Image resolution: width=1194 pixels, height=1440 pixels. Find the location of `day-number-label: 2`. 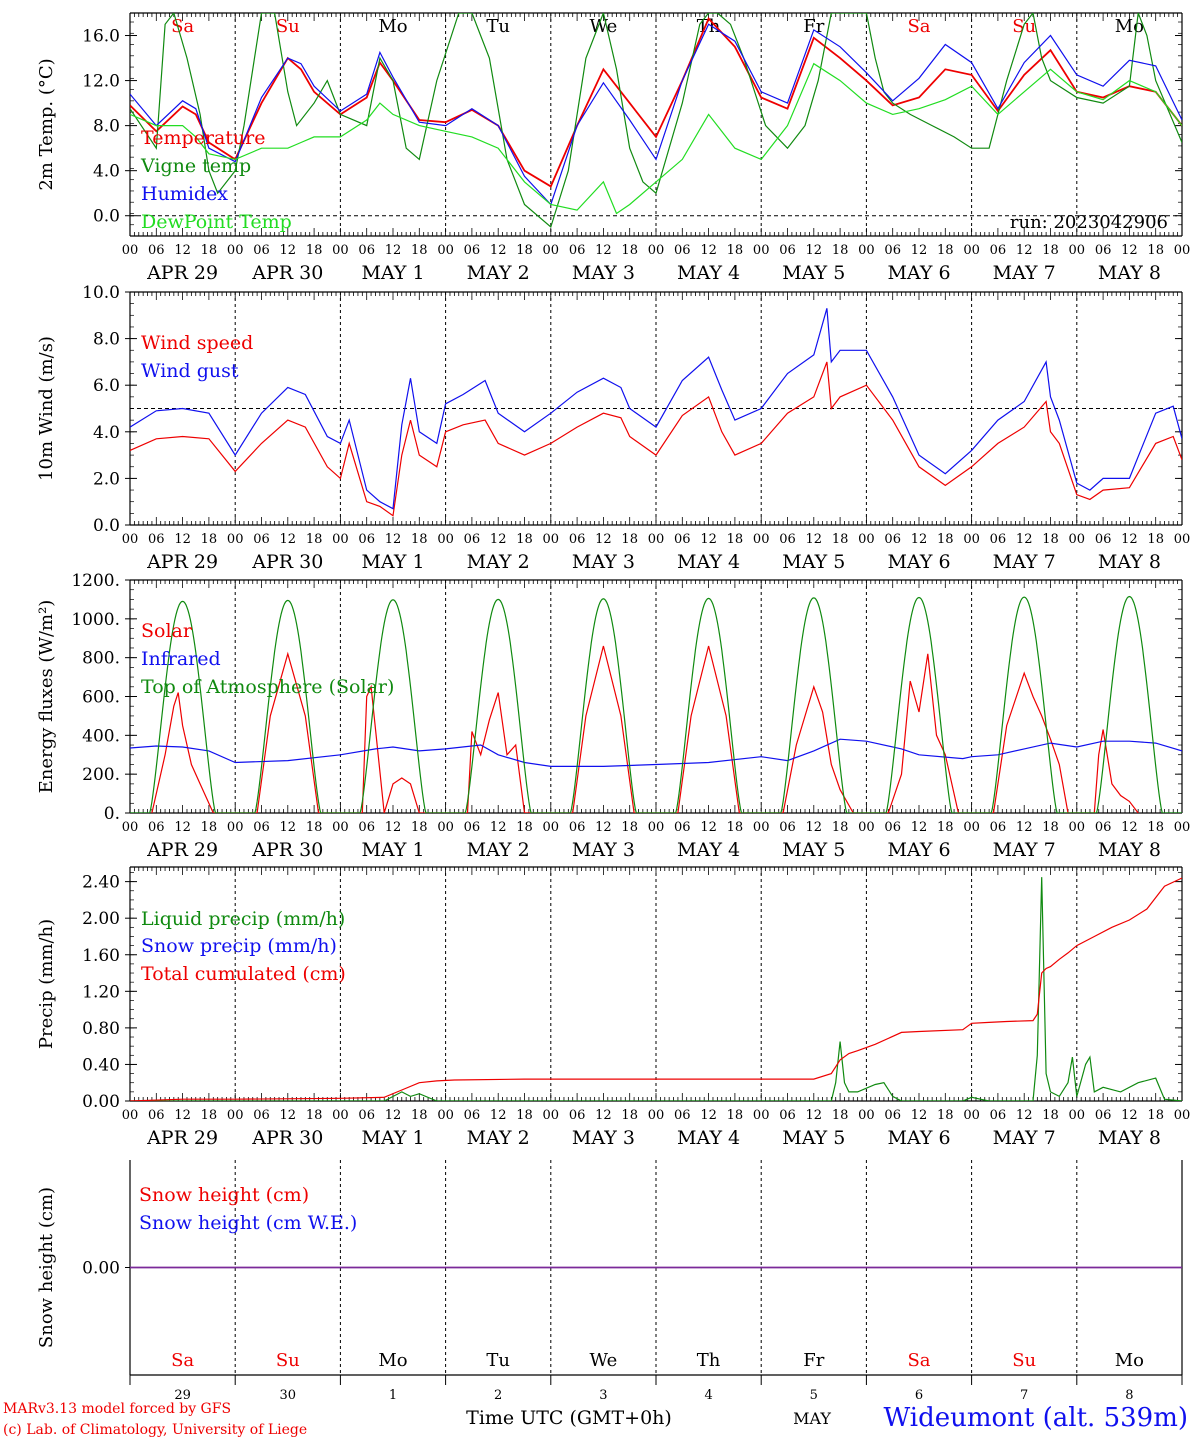

day-number-label: 2 is located at coordinates (498, 1395).